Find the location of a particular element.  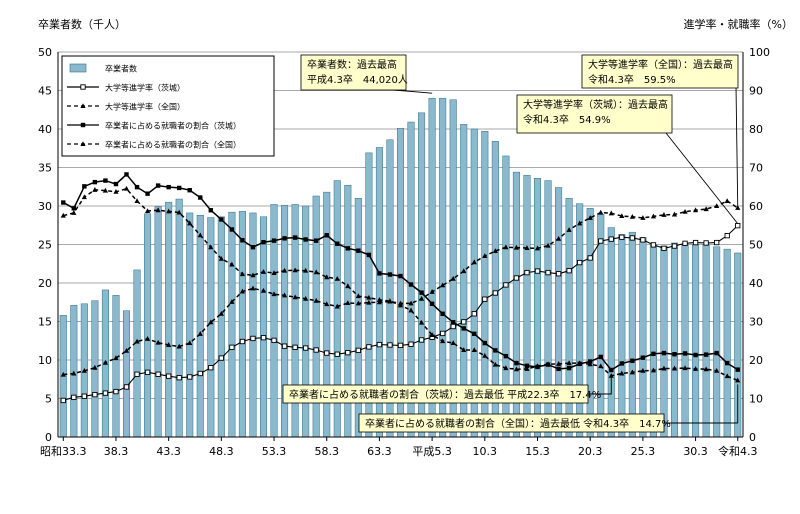

left-tick-label: 35 is located at coordinates (45, 168).